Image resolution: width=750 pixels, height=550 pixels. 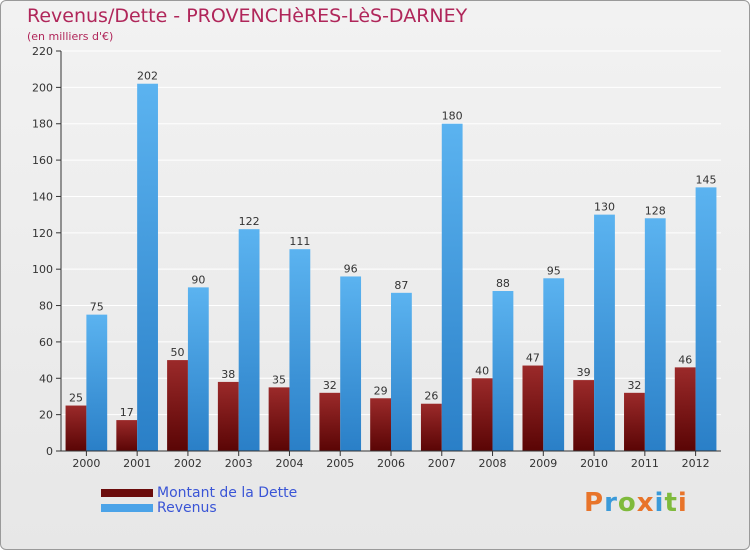 What do you see at coordinates (706, 179) in the screenshot?
I see `data-label: 145` at bounding box center [706, 179].